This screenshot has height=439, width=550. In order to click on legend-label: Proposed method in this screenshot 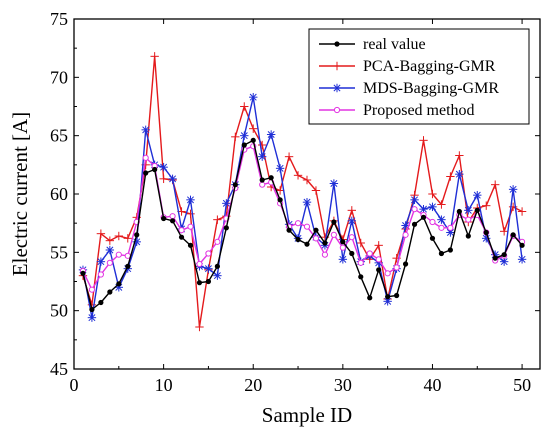, I will do `click(419, 110)`.